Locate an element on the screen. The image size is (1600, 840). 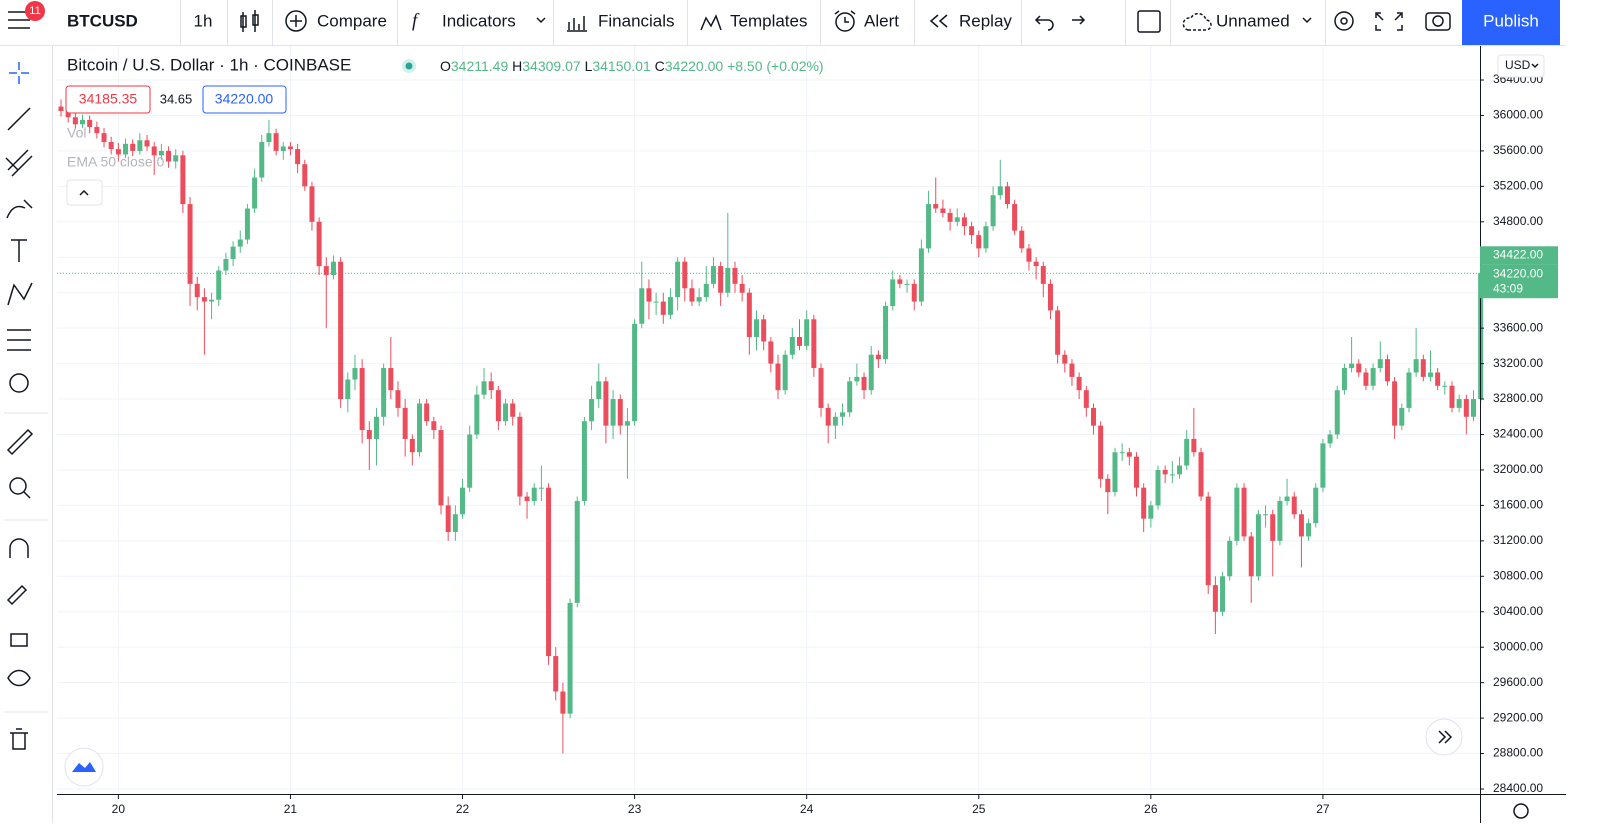
text-tool is located at coordinates (19, 250).